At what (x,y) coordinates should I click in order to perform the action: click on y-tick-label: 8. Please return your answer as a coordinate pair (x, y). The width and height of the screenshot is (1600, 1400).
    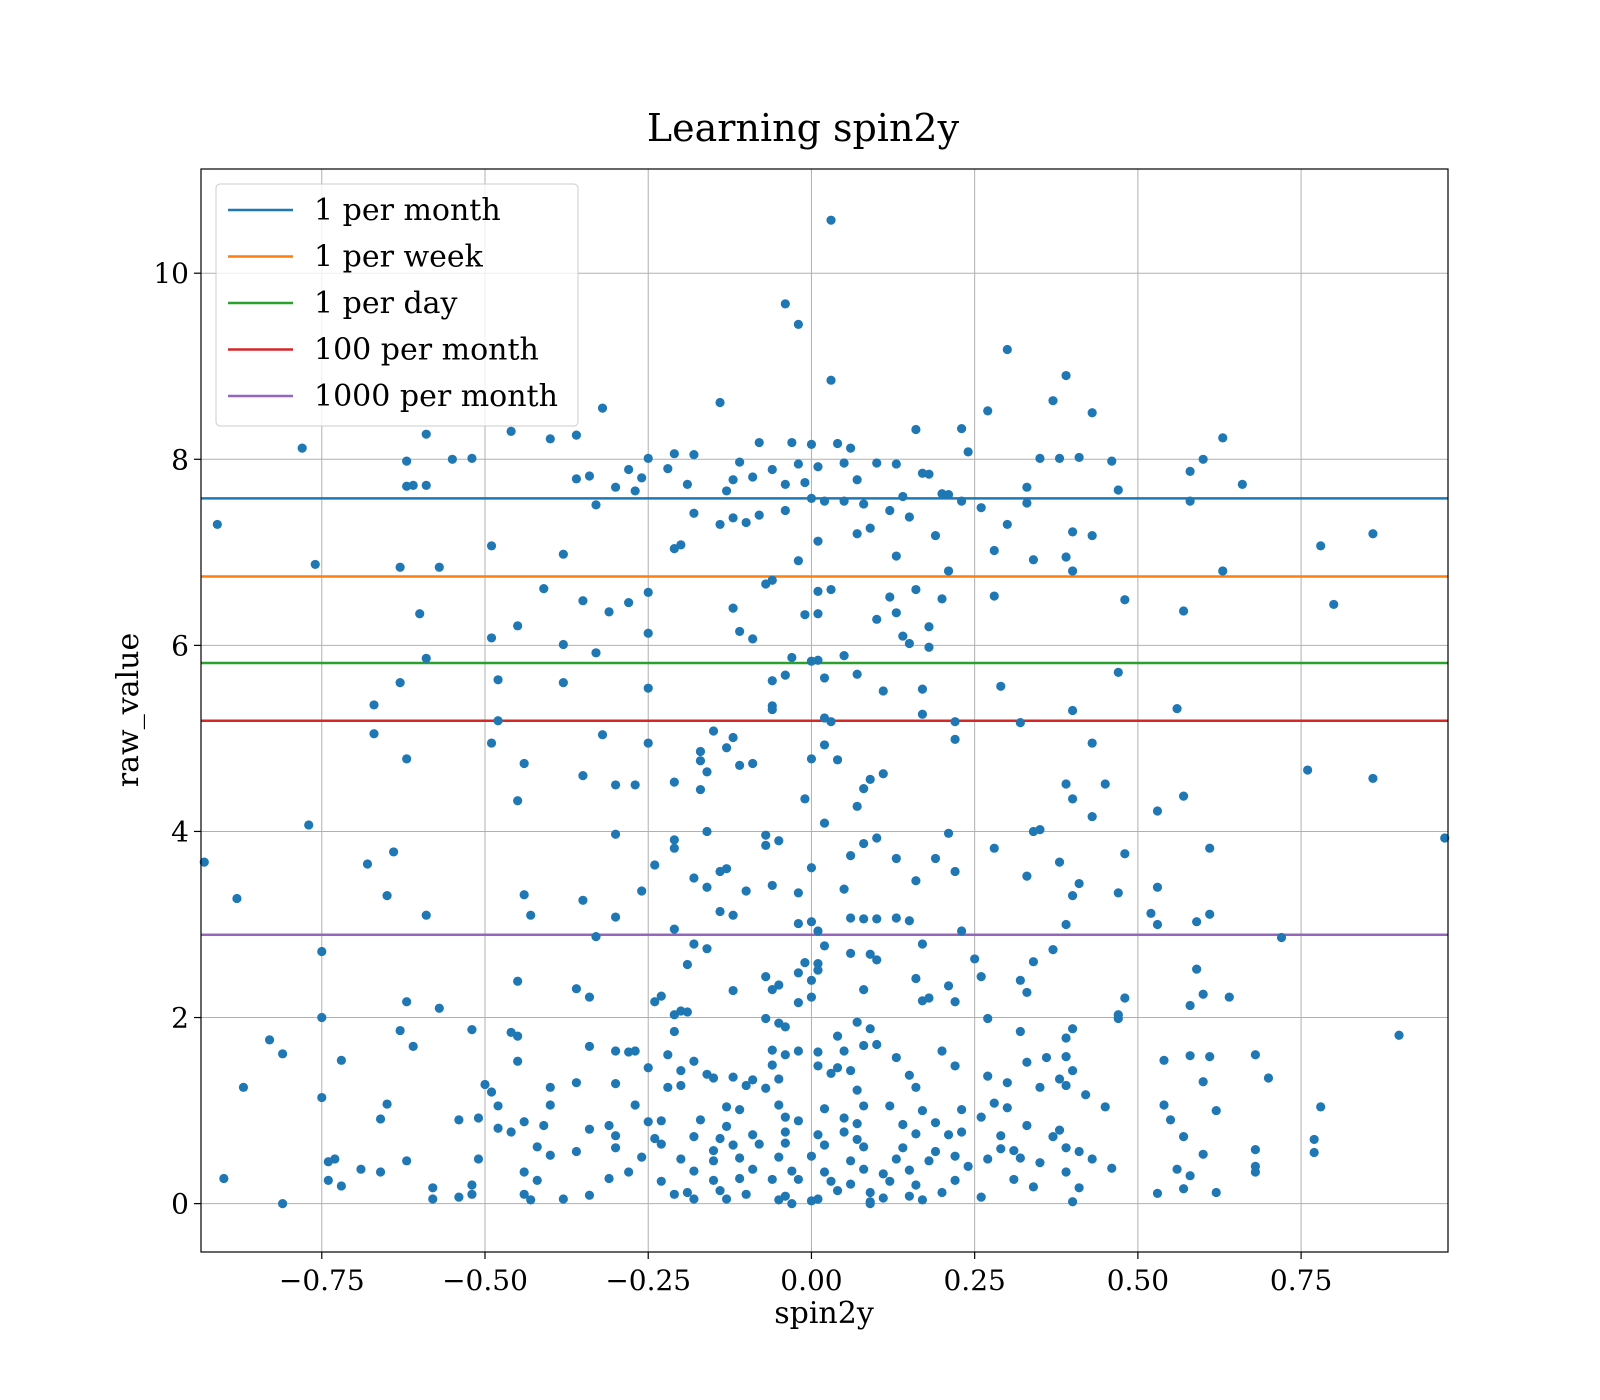
    Looking at the image, I should click on (180, 459).